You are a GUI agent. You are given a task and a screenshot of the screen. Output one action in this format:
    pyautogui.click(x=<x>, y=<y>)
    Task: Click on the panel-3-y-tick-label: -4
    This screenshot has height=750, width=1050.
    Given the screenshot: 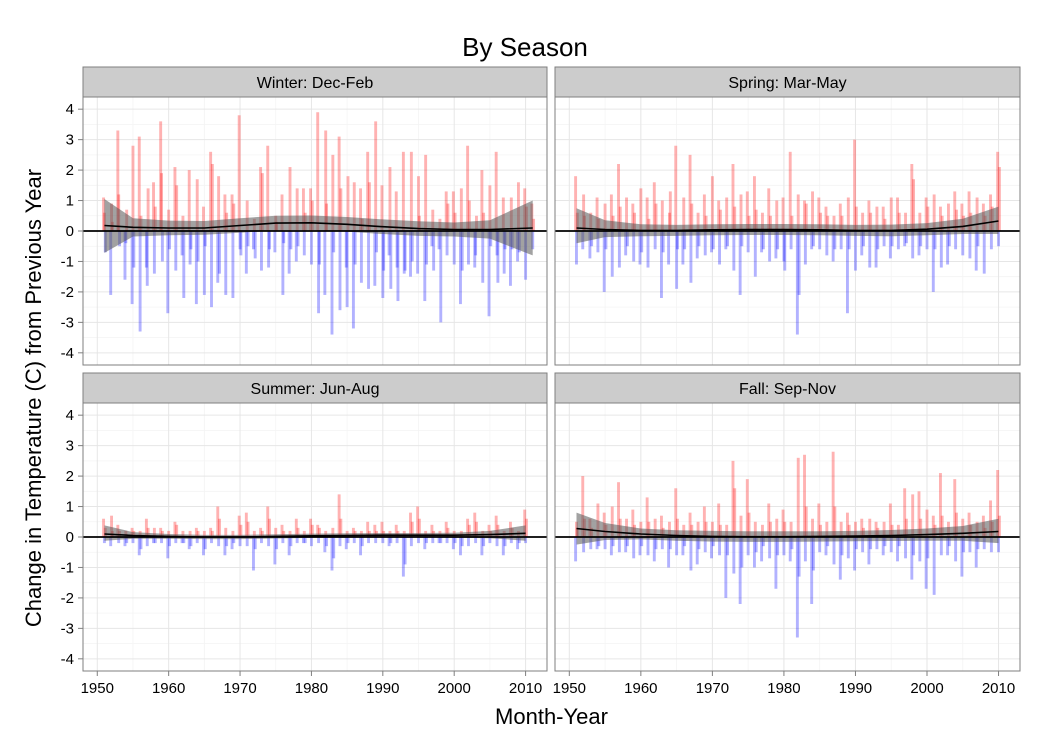 What is the action you would take?
    pyautogui.click(x=67, y=659)
    